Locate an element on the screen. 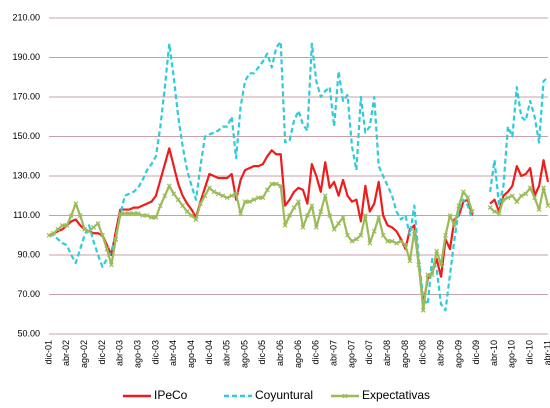 The height and width of the screenshot is (408, 550). y-tick-label: 150.00 is located at coordinates (26, 136).